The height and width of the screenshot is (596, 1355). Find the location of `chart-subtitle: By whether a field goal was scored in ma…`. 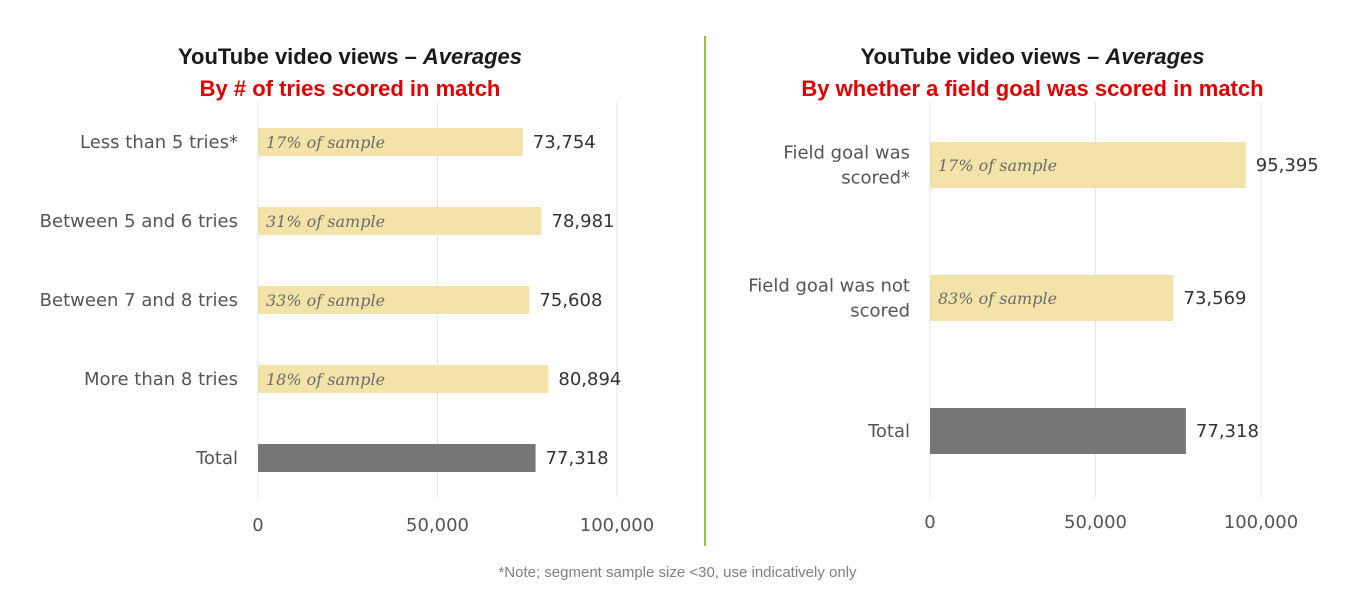

chart-subtitle: By whether a field goal was scored in ma… is located at coordinates (1032, 88).